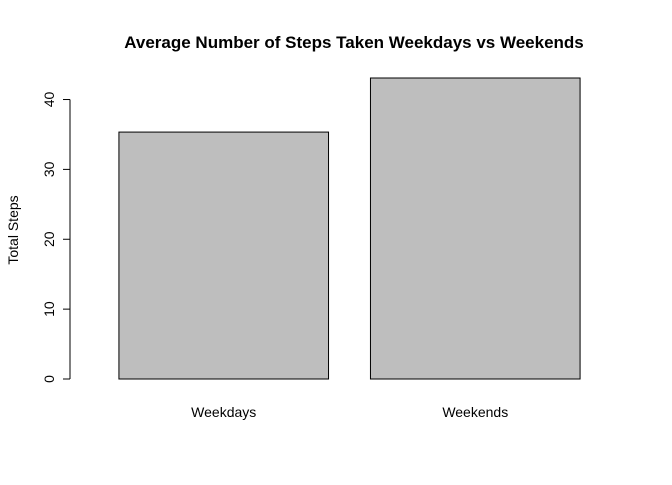 The width and height of the screenshot is (672, 485). What do you see at coordinates (49, 100) in the screenshot?
I see `y-tick-label: 40` at bounding box center [49, 100].